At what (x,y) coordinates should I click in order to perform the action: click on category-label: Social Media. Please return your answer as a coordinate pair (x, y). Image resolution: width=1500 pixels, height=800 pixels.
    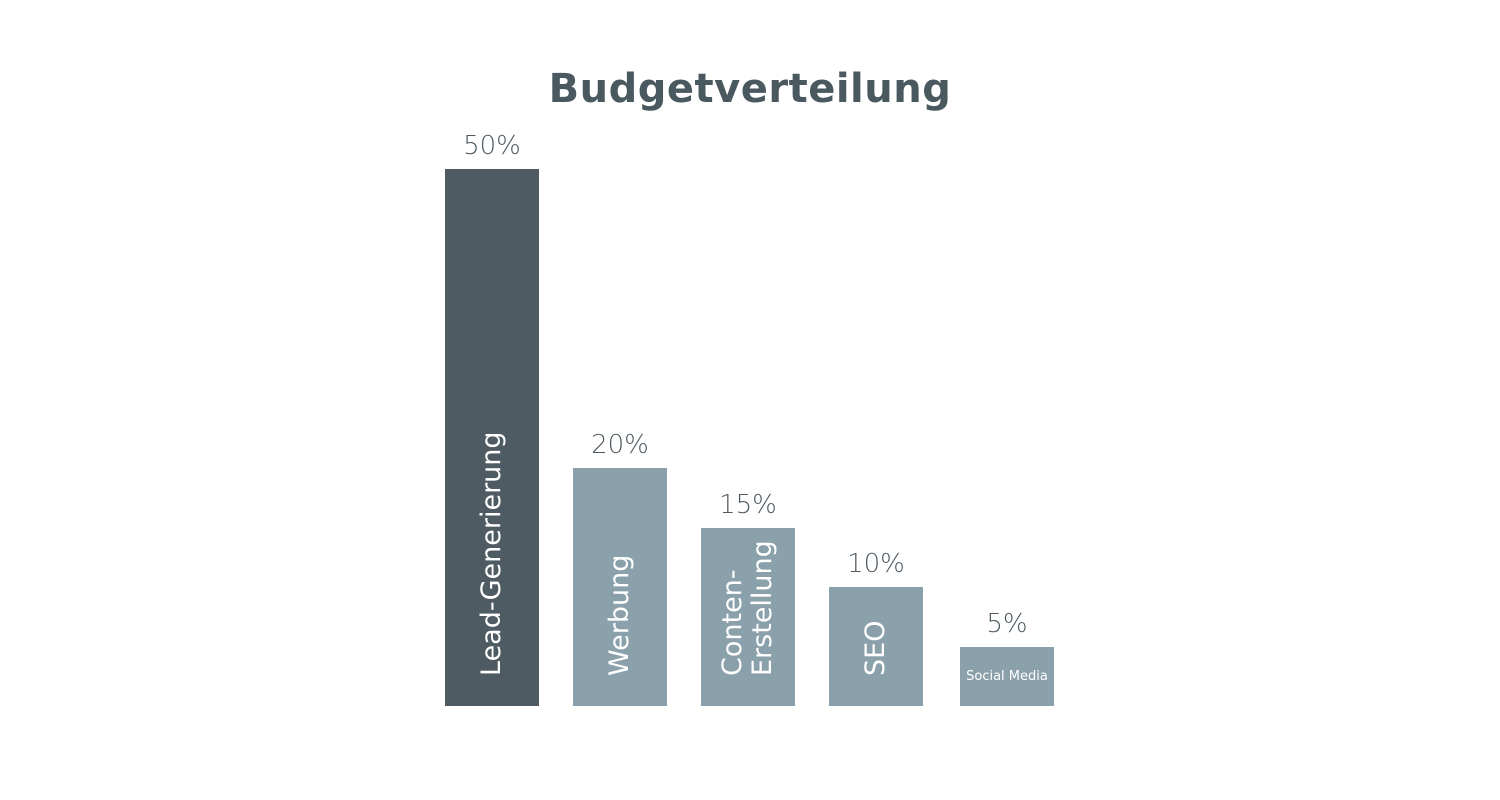
    Looking at the image, I should click on (1007, 676).